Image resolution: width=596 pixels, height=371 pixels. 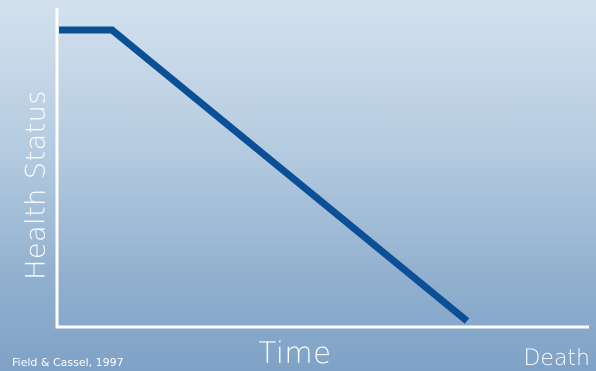 What do you see at coordinates (68, 362) in the screenshot?
I see `source-citation: Field & Cassel, 1997` at bounding box center [68, 362].